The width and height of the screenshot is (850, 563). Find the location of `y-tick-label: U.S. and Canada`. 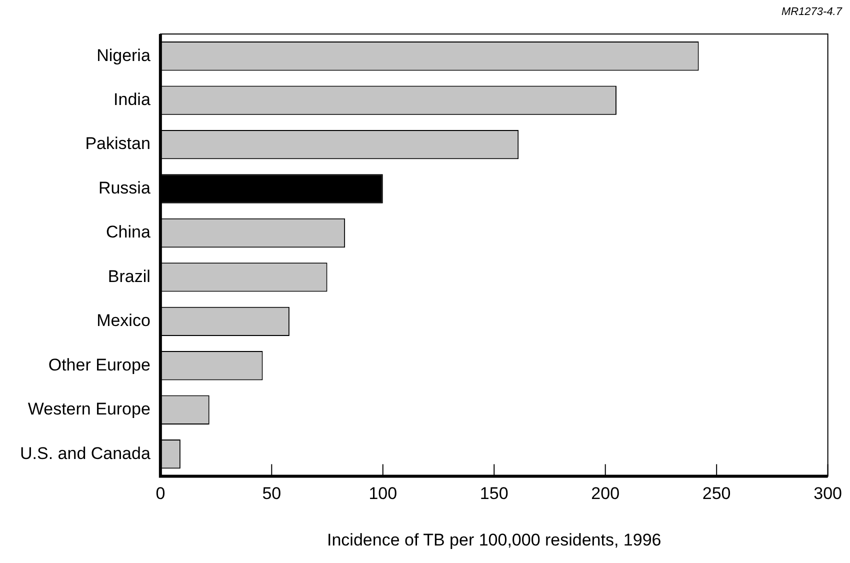

y-tick-label: U.S. and Canada is located at coordinates (85, 453).